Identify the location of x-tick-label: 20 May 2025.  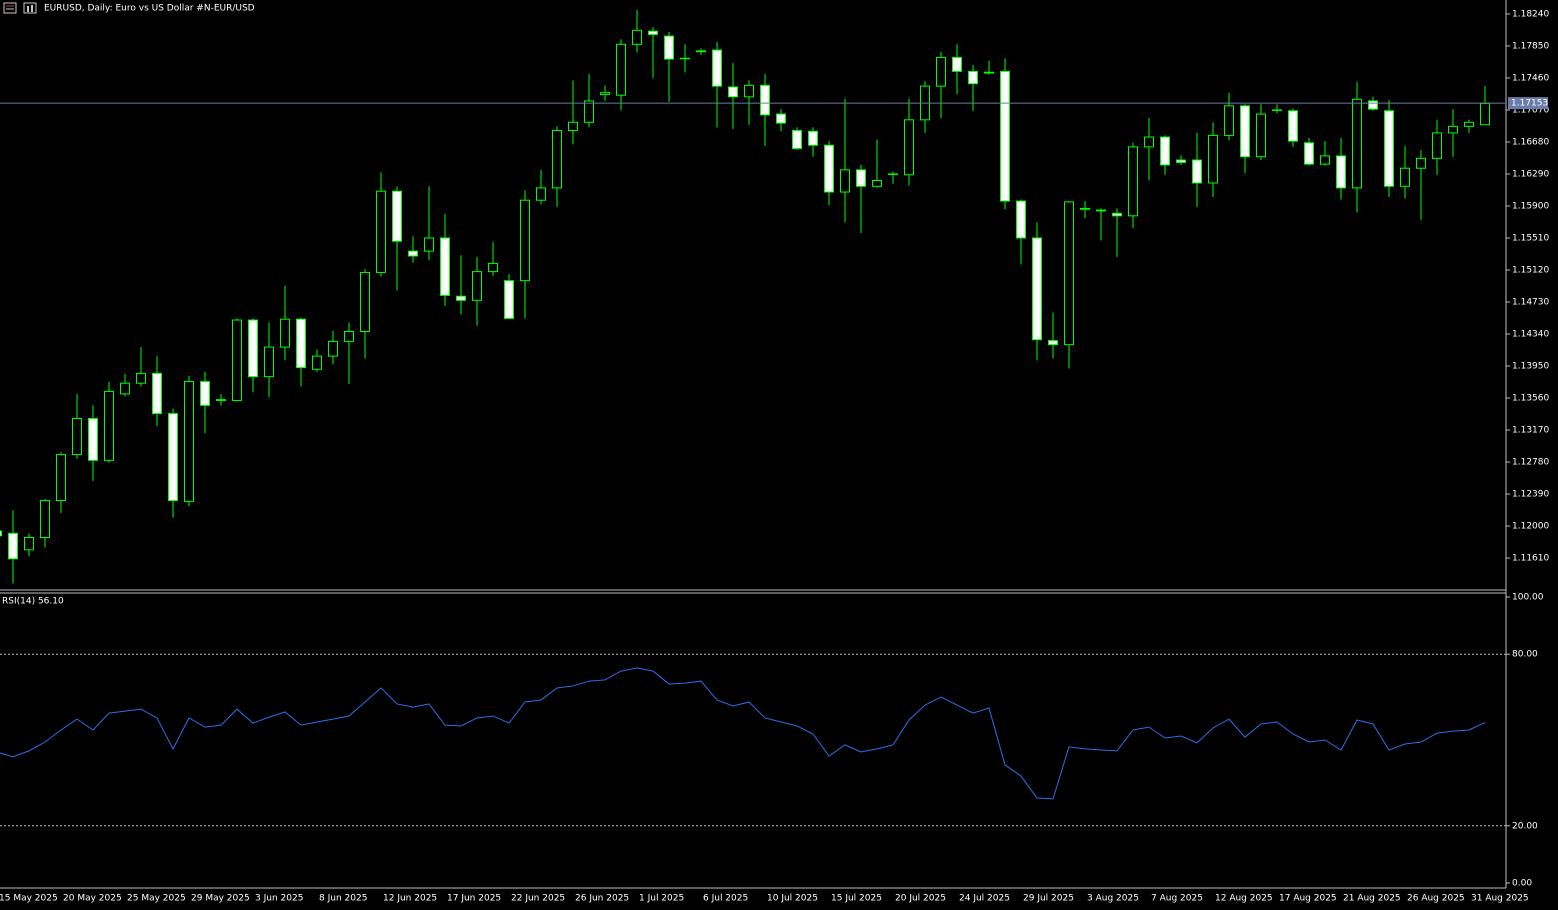
(92, 899).